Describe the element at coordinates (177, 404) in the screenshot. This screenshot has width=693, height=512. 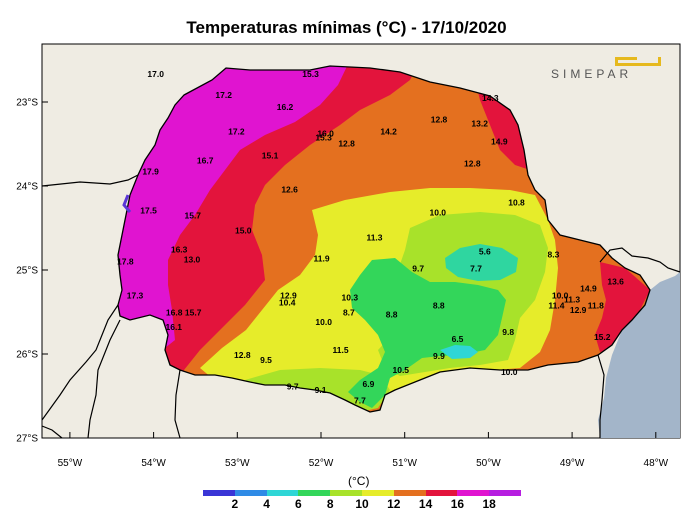
I see `border-santa-catarina-west` at that location.